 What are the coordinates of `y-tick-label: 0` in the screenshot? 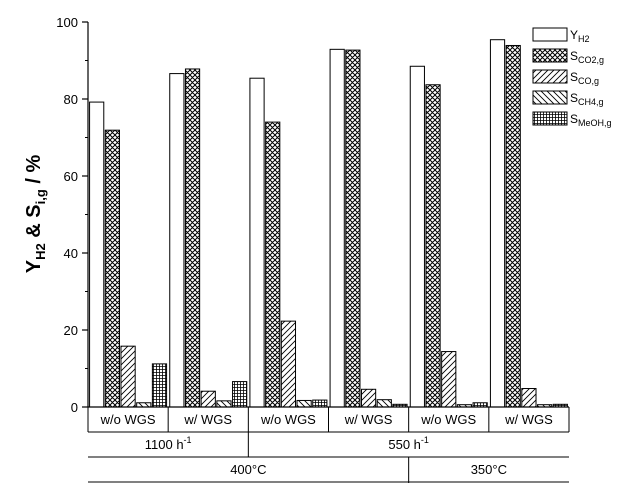 It's located at (74, 407).